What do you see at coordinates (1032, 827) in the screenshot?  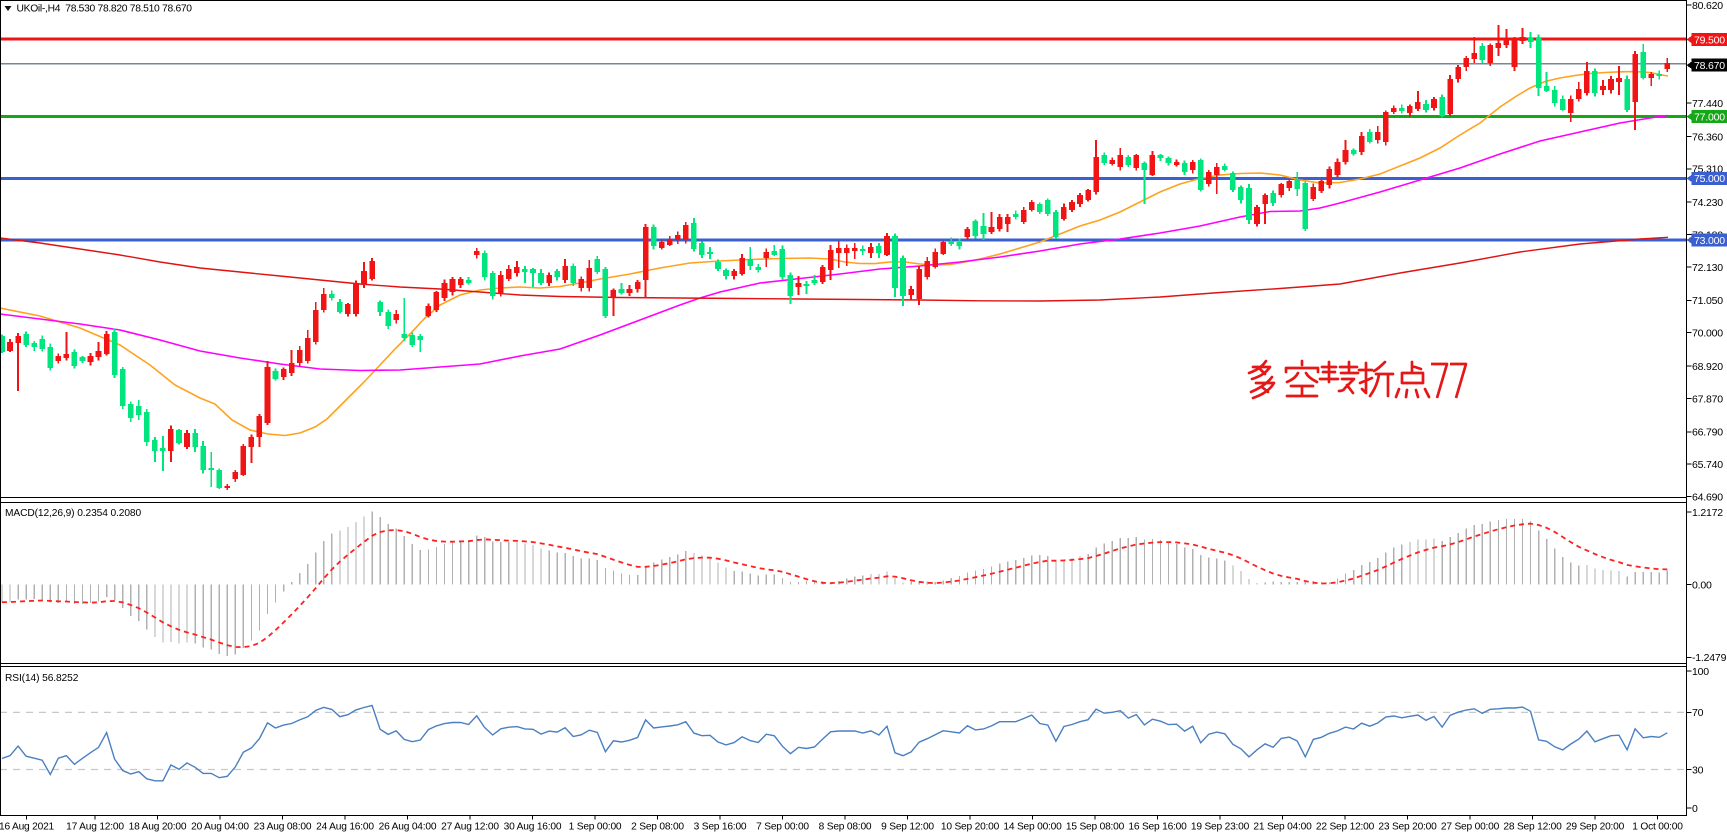 I see `svg-text: 14 Sep 00:00` at bounding box center [1032, 827].